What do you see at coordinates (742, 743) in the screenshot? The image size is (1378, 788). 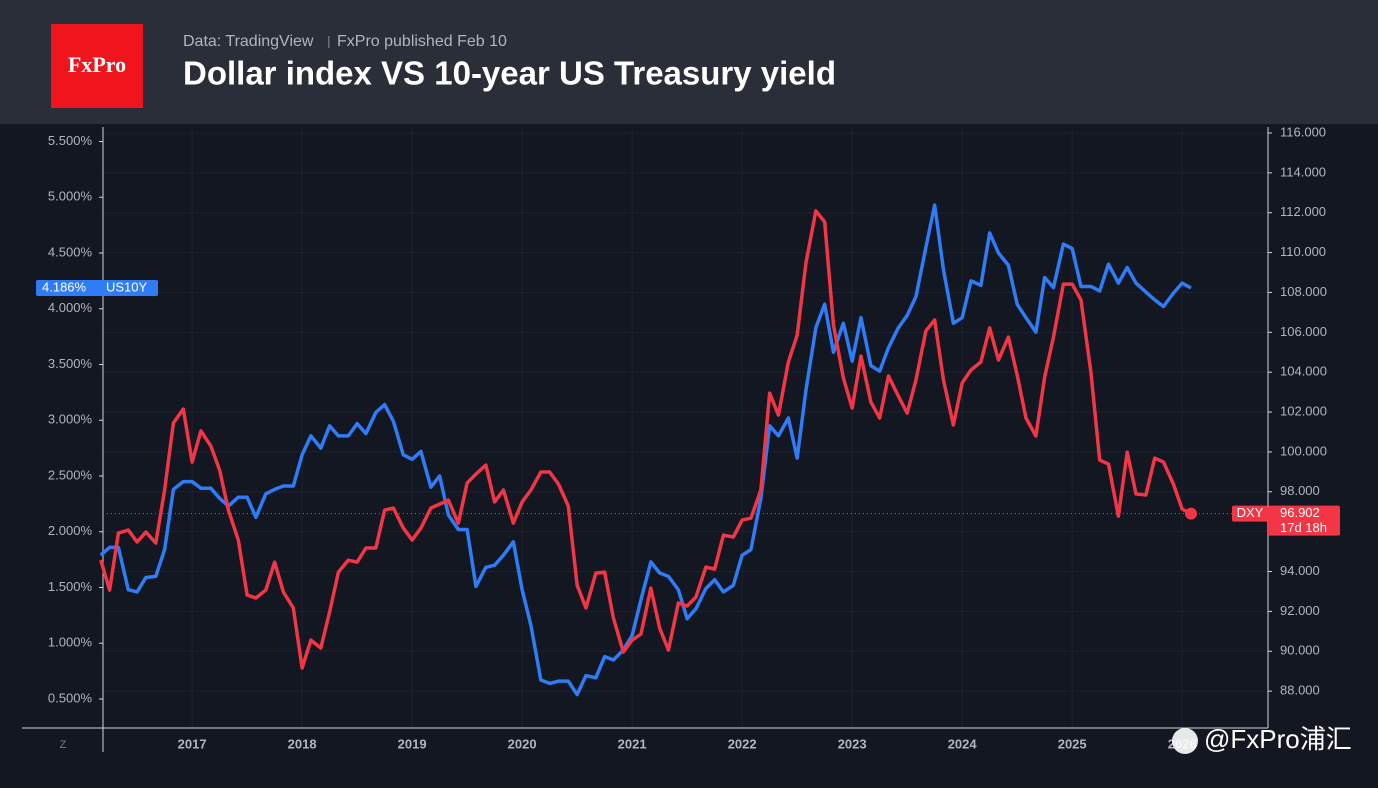 I see `x-tick-label: 2022` at bounding box center [742, 743].